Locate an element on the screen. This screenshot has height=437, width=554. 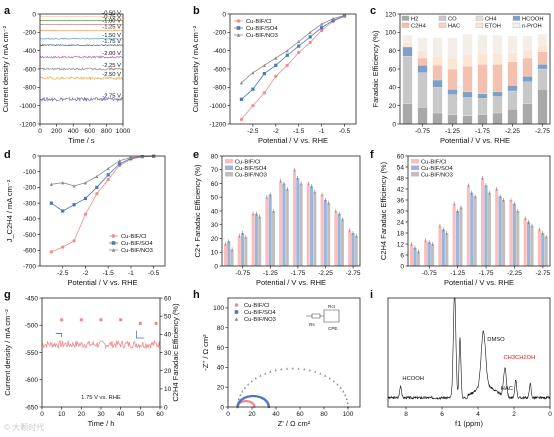
x-axis-label: Potential / V vs. RHE is located at coordinates (291, 282).